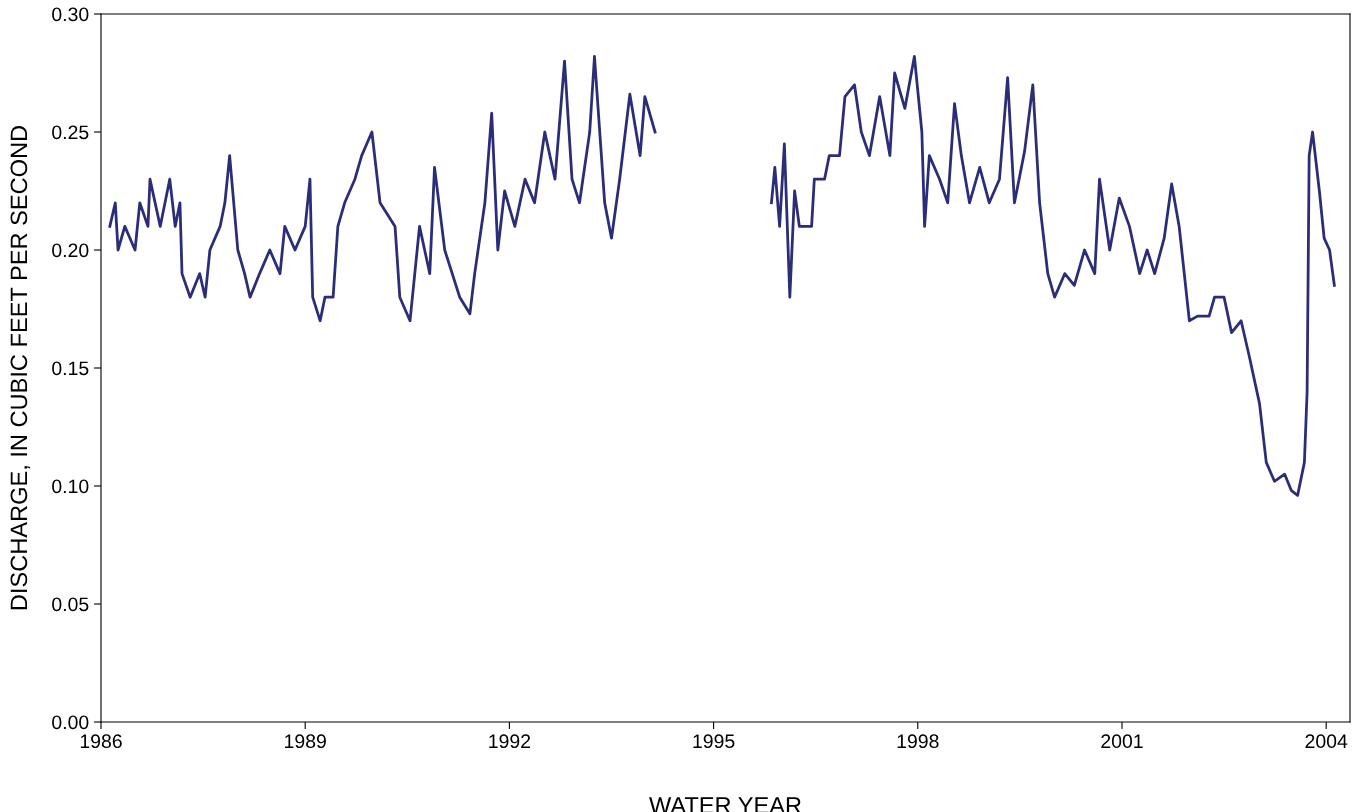  What do you see at coordinates (305, 741) in the screenshot?
I see `x-tick-label: 1989` at bounding box center [305, 741].